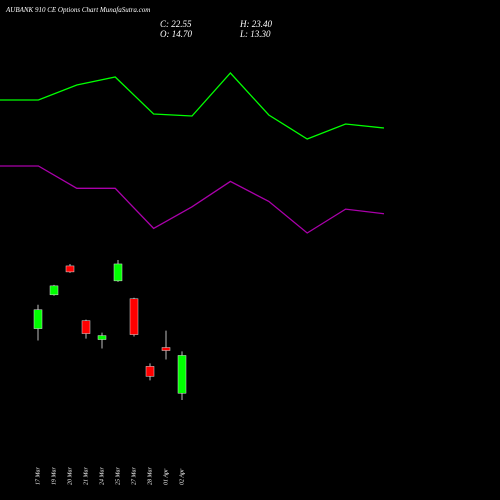 The width and height of the screenshot is (500, 500). Describe the element at coordinates (134, 476) in the screenshot. I see `x-tick-label: 27 Mar` at that location.